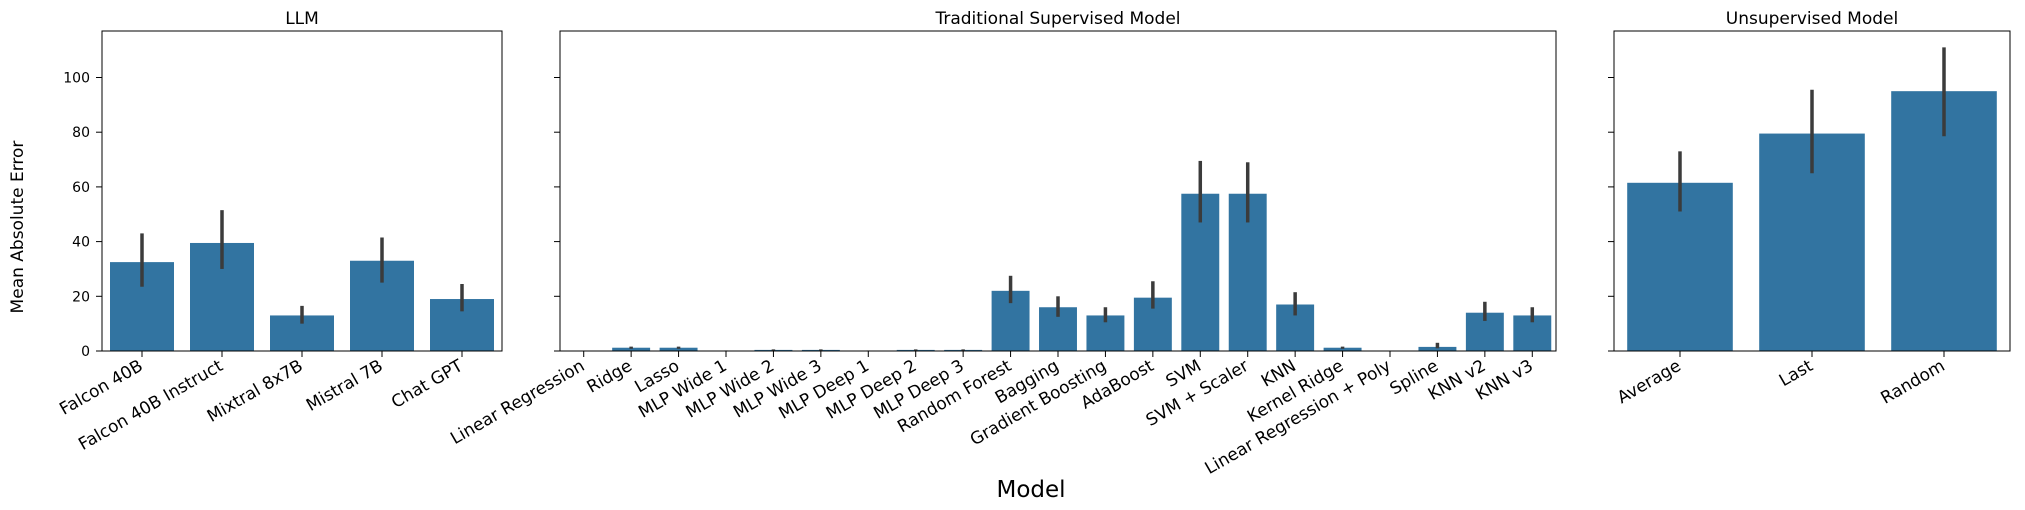 This screenshot has height=510, width=2025. What do you see at coordinates (81, 133) in the screenshot?
I see `y-tick-label: 80` at bounding box center [81, 133].